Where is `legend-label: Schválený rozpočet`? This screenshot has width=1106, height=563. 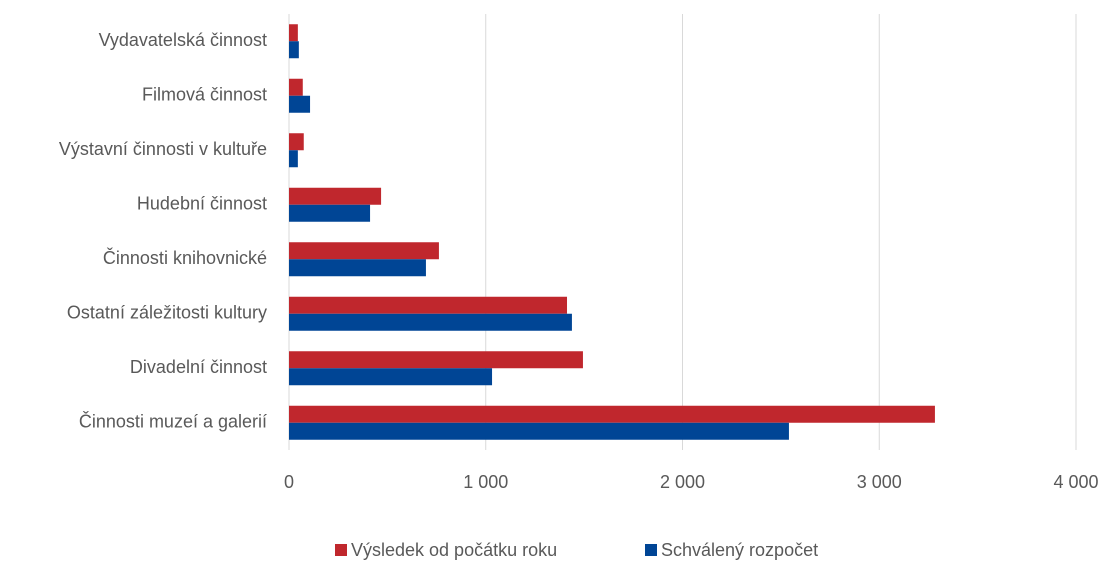 legend-label: Schválený rozpočet is located at coordinates (739, 550).